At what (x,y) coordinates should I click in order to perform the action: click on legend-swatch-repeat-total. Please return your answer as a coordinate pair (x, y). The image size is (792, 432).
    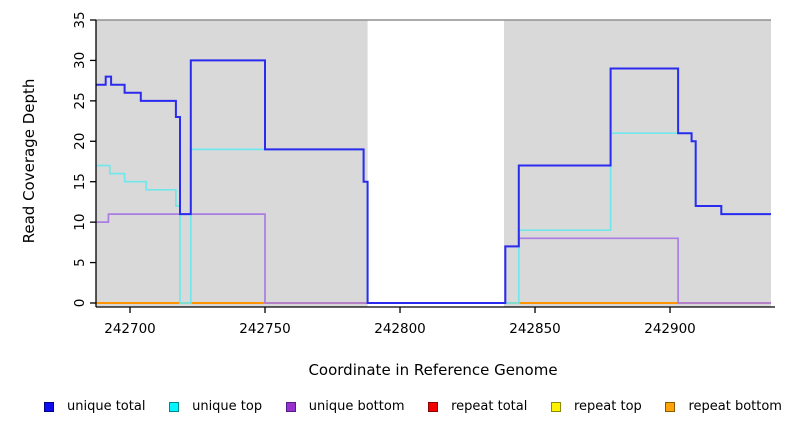
    Looking at the image, I should click on (433, 406).